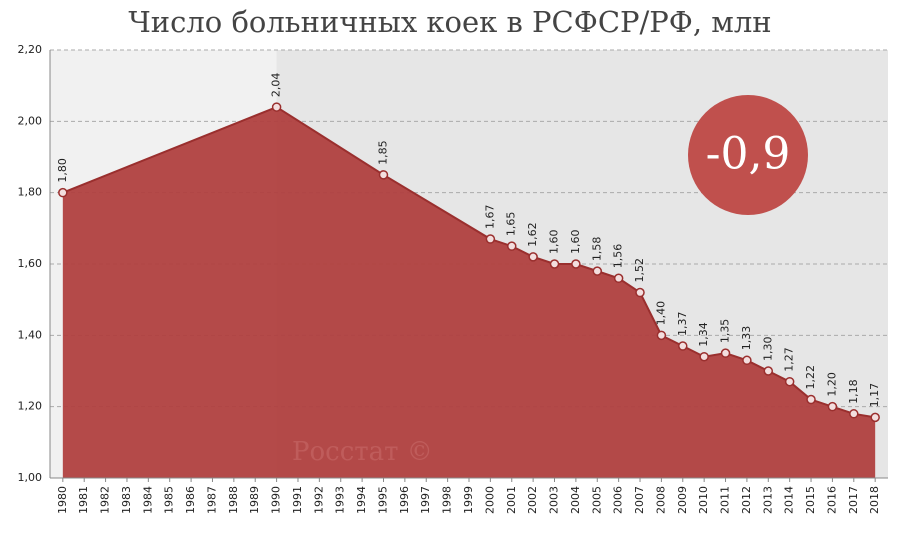  I want to click on x-tick-label: 1980, so click(62, 500).